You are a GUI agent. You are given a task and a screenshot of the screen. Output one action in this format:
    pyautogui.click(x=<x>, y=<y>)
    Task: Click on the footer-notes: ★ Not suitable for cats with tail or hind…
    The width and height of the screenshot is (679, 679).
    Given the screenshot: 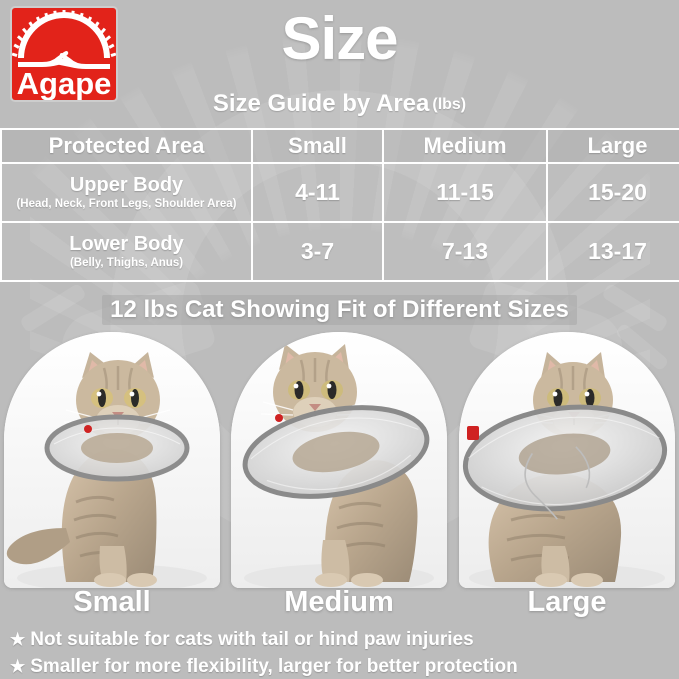 What is the action you would take?
    pyautogui.click(x=264, y=652)
    